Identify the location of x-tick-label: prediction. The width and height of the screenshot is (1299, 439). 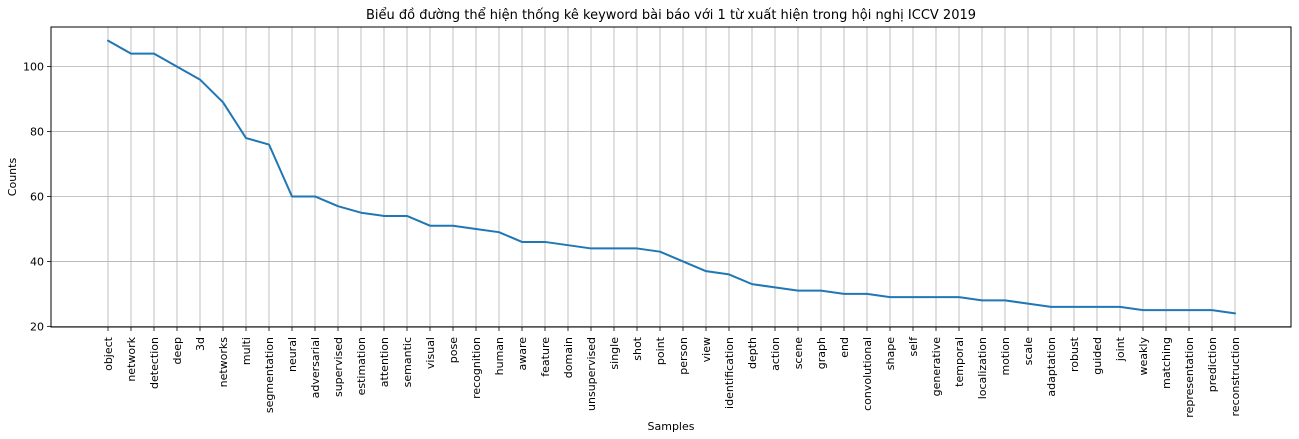
(1212, 364).